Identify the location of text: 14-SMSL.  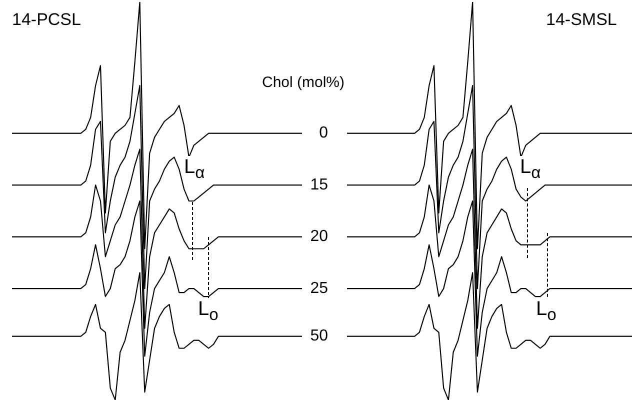
(581, 20).